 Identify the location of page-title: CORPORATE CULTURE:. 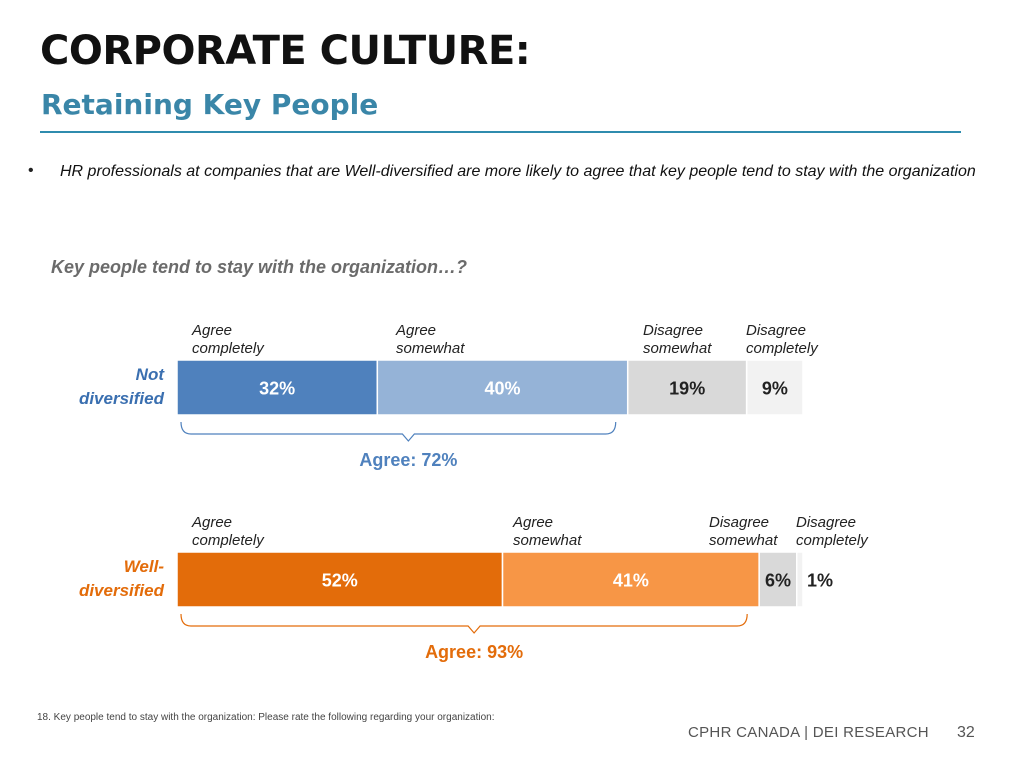
(285, 51).